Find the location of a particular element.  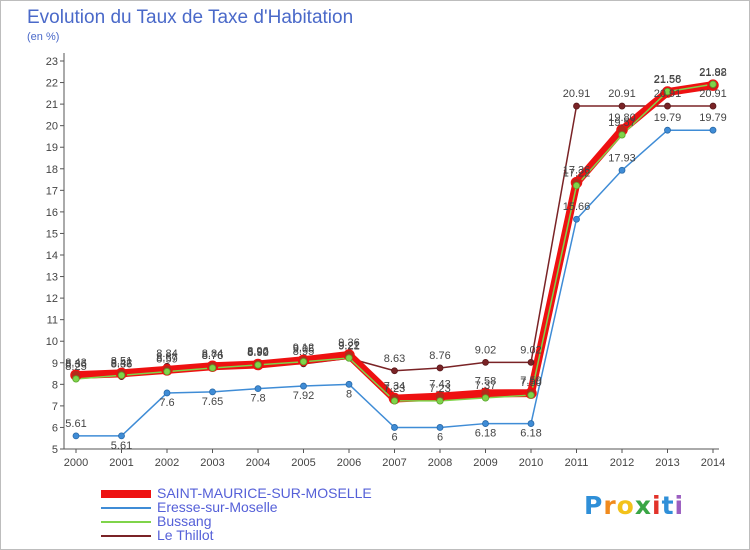

data-label: 8.95 is located at coordinates (303, 352).